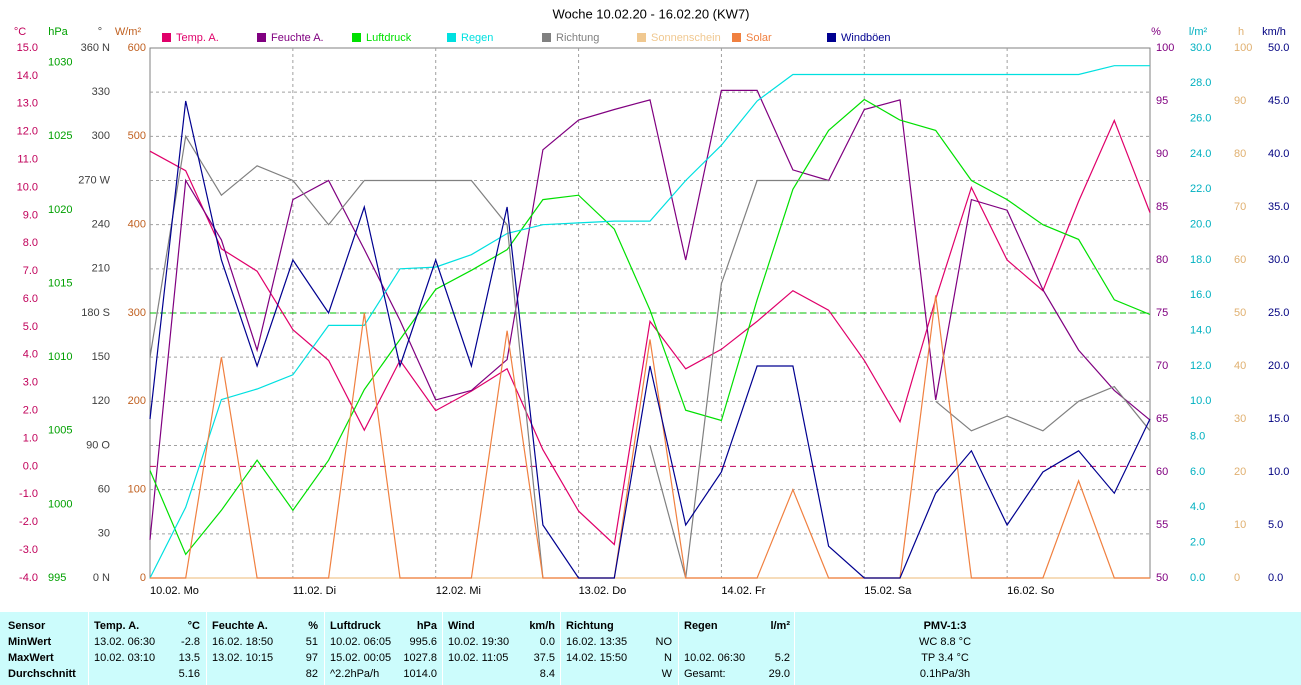 This screenshot has height=685, width=1301. I want to click on cell-date: 14.02. 15:50, so click(597, 658).